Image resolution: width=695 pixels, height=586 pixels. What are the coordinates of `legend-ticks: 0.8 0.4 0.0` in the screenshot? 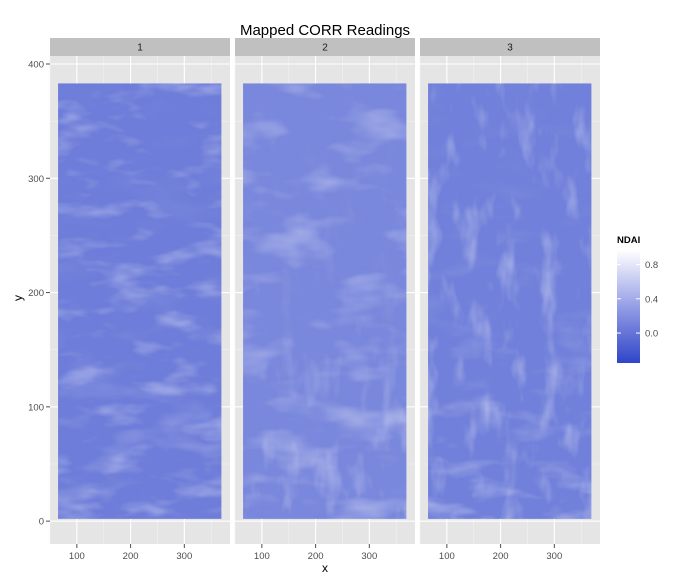 It's located at (637, 300).